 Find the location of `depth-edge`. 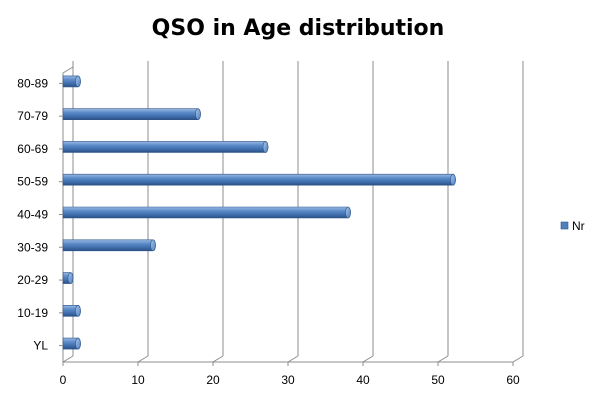

depth-edge is located at coordinates (68, 70).